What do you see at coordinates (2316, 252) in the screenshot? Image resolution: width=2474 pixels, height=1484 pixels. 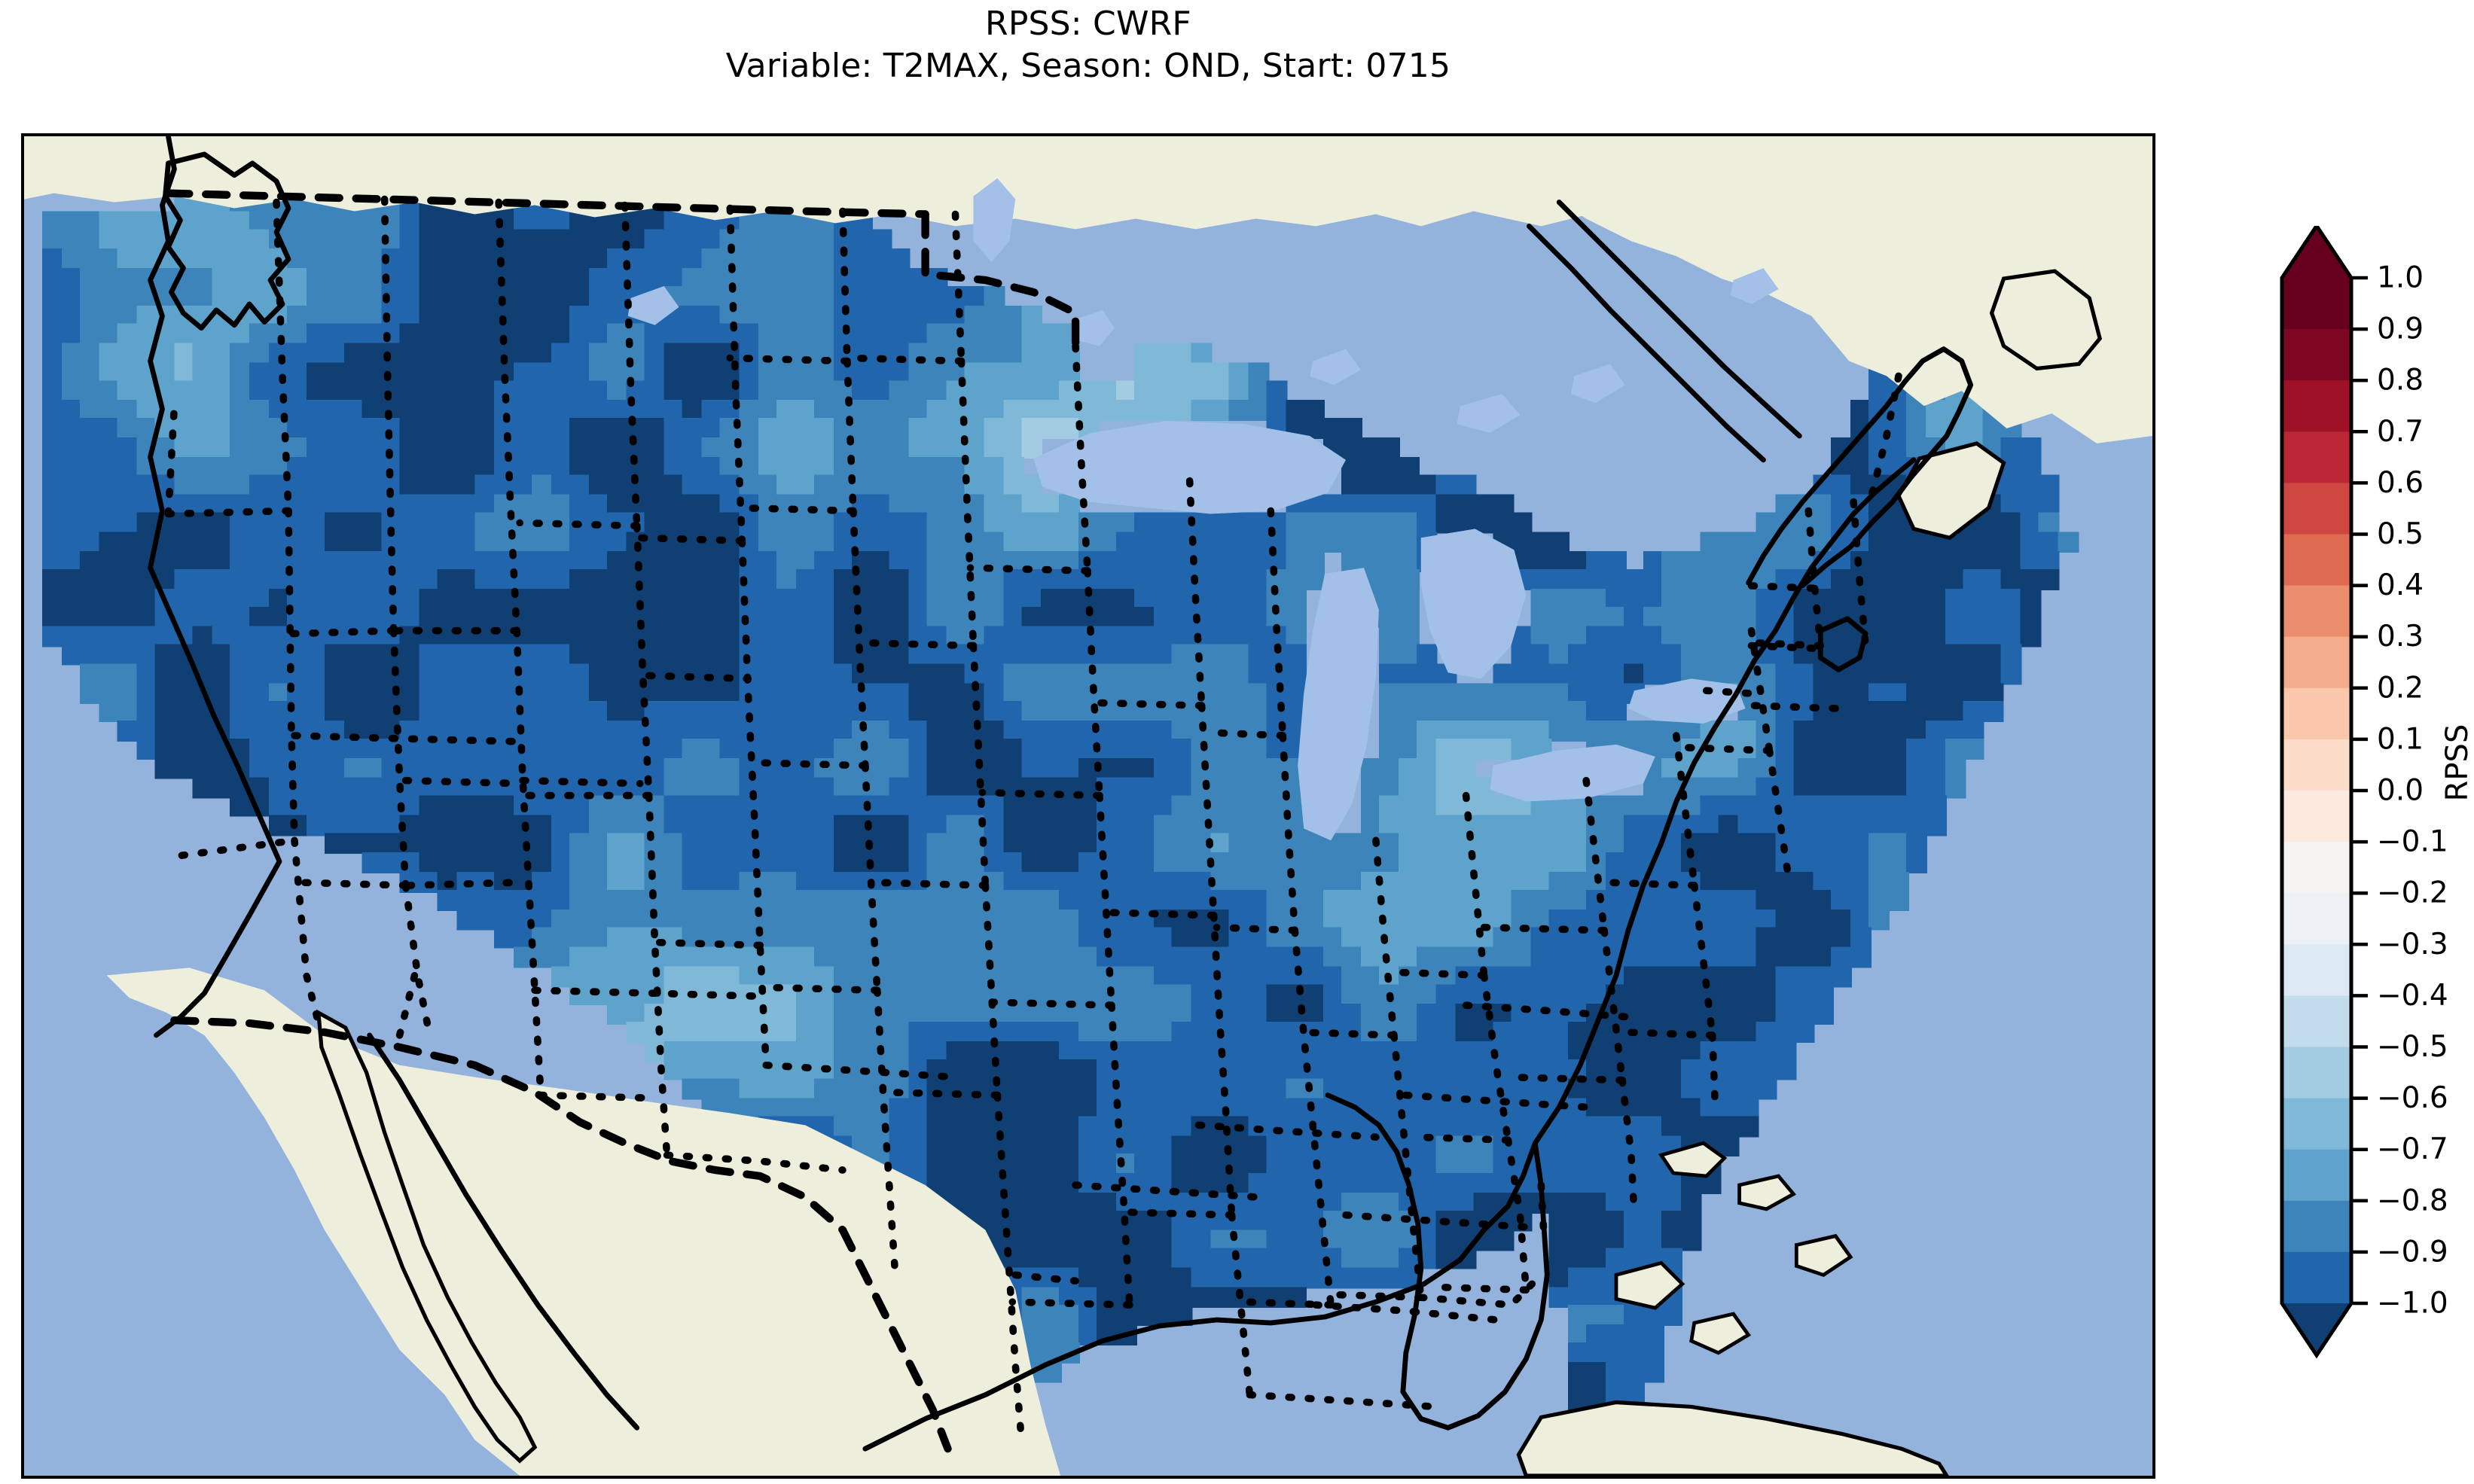 I see `colorbar-extend-top` at bounding box center [2316, 252].